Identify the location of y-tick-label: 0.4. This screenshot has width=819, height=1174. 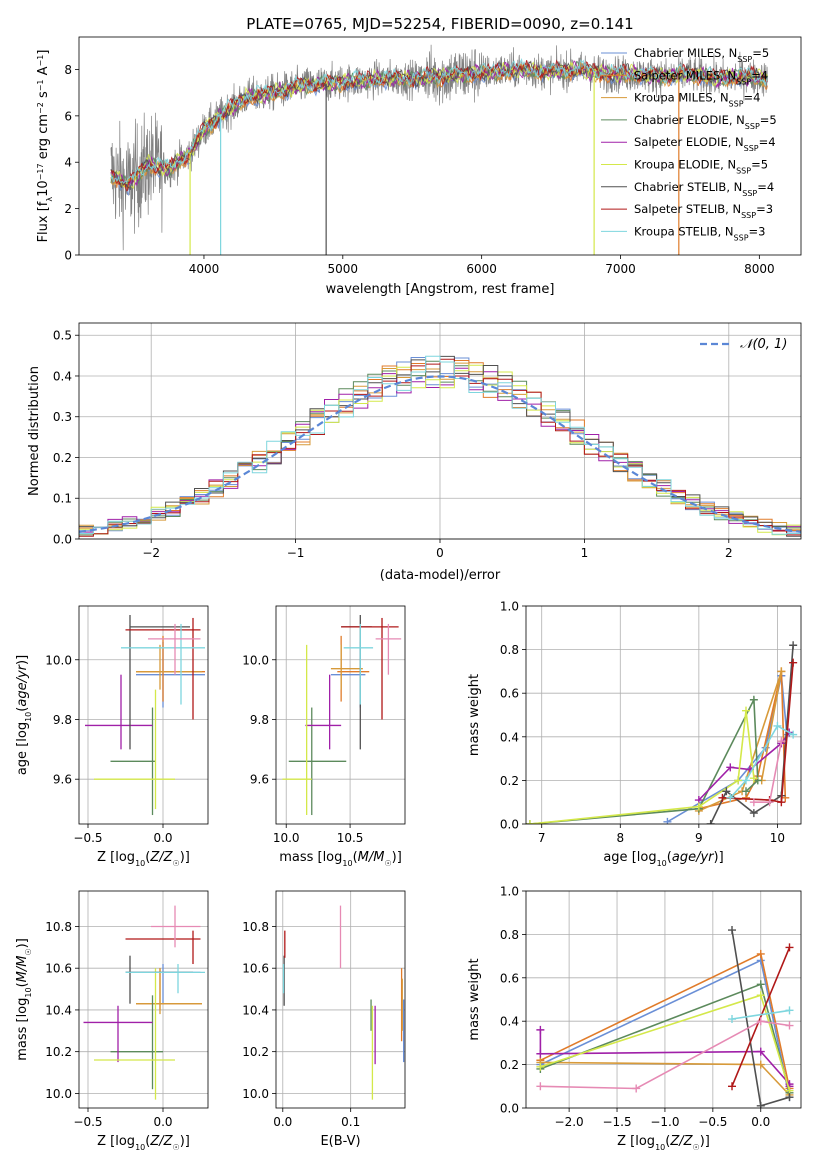
(62, 376).